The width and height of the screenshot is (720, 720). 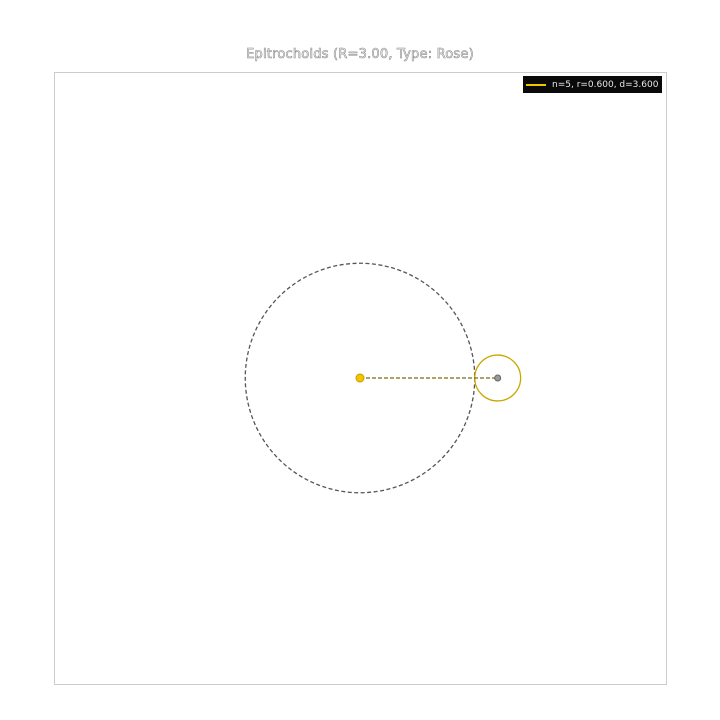 I want to click on plot-title: Epitrochoids (R=3.00, Type: Rose), so click(x=360, y=55).